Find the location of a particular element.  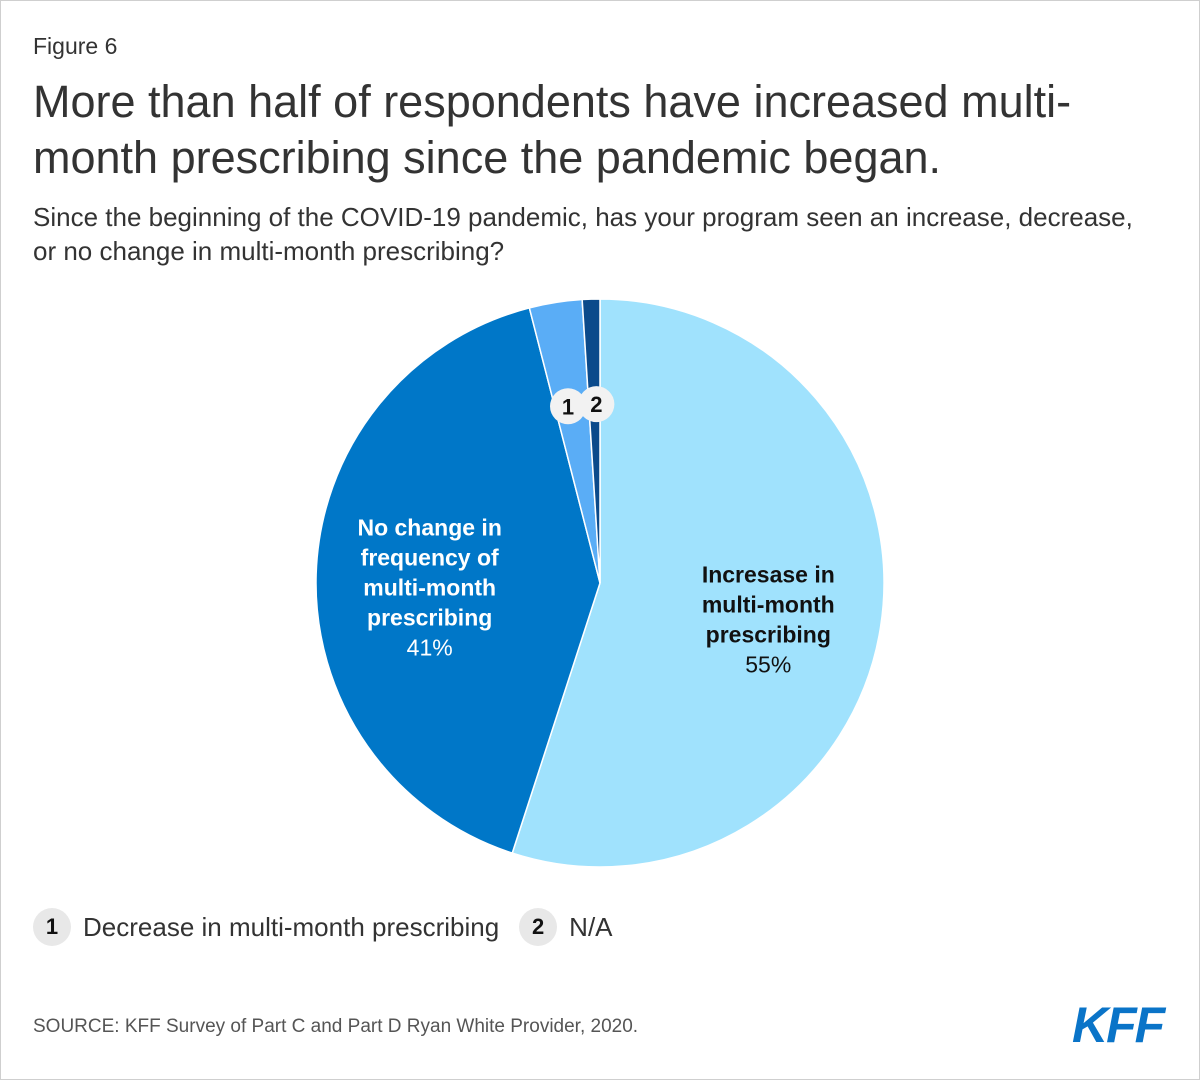

kff-logo: KFF is located at coordinates (1118, 1025).